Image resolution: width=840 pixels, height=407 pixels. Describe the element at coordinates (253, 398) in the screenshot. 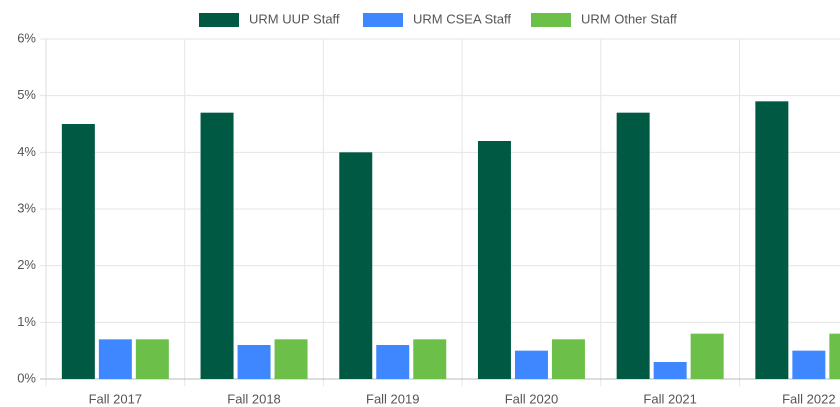

I see `x-tick-label: Fall 2018` at that location.